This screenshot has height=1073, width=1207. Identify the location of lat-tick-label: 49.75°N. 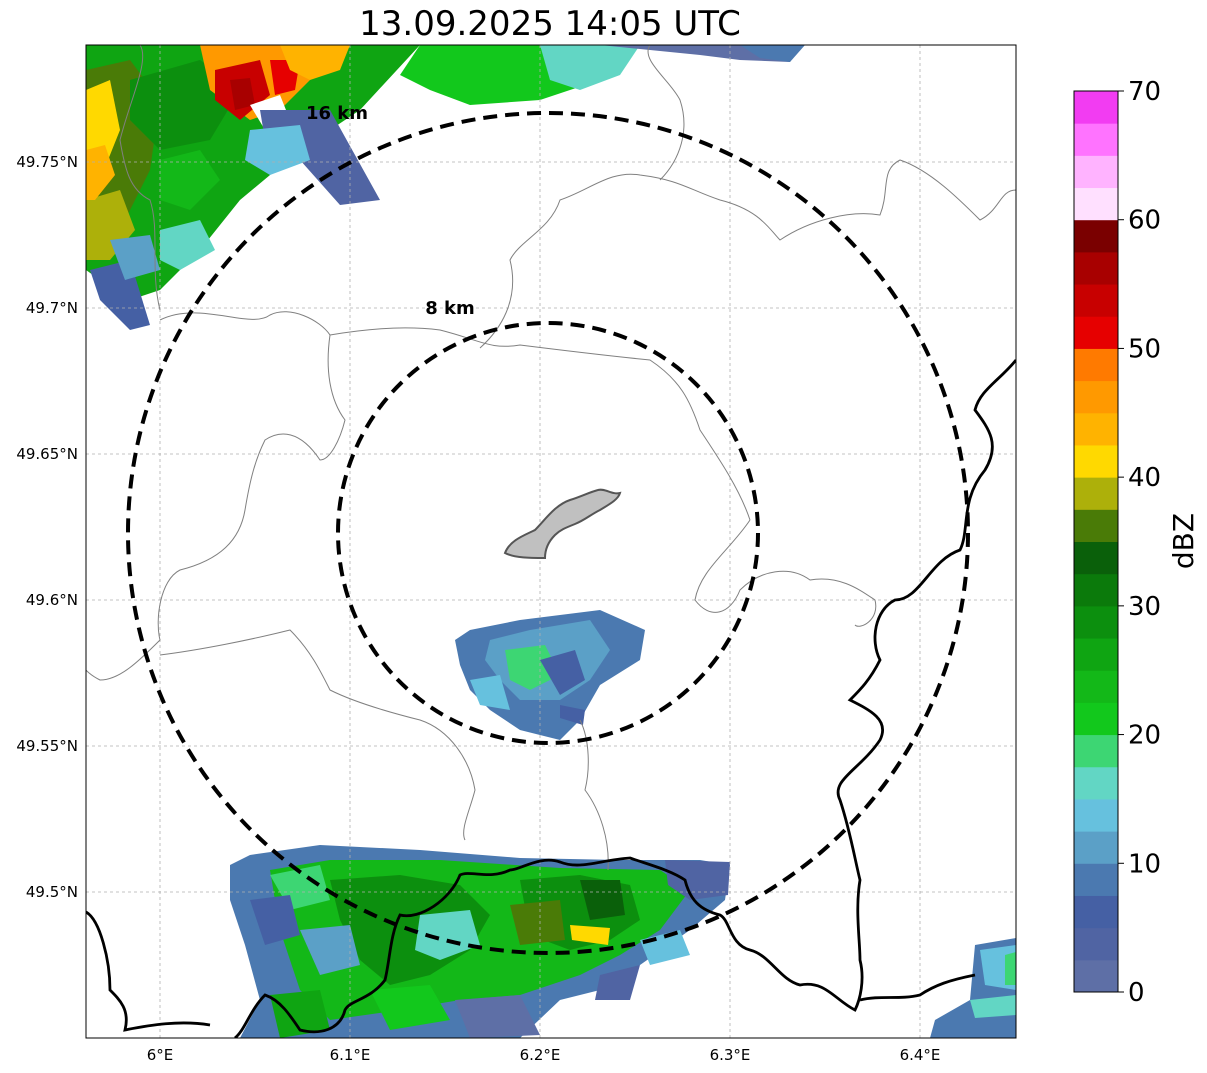
(47, 162).